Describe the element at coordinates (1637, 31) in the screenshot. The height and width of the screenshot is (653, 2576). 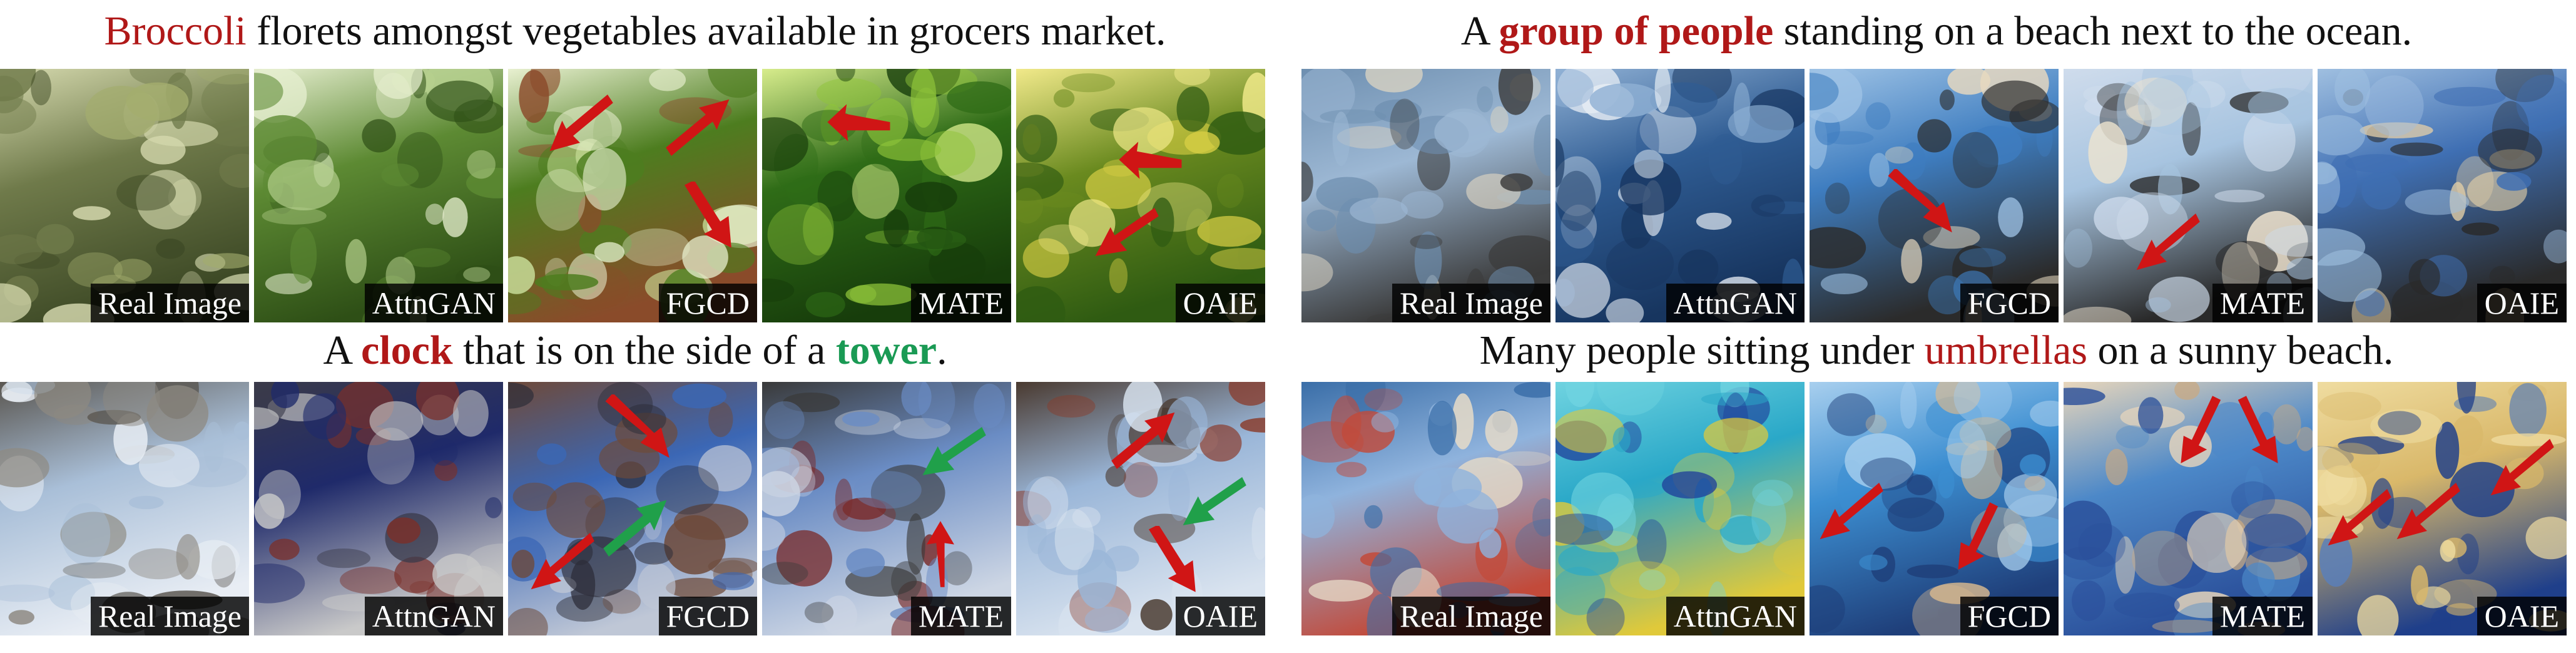
I see `caption-highlight: group of people` at that location.